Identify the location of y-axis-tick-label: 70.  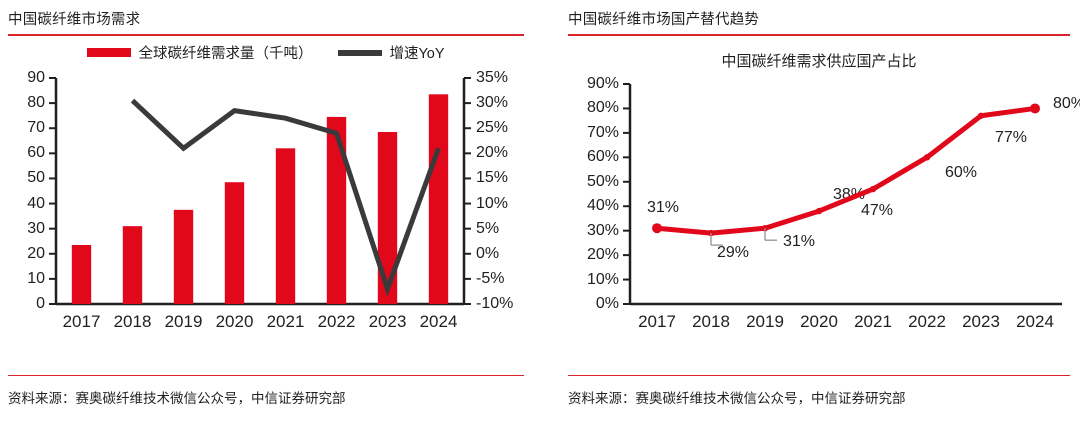
(36, 128).